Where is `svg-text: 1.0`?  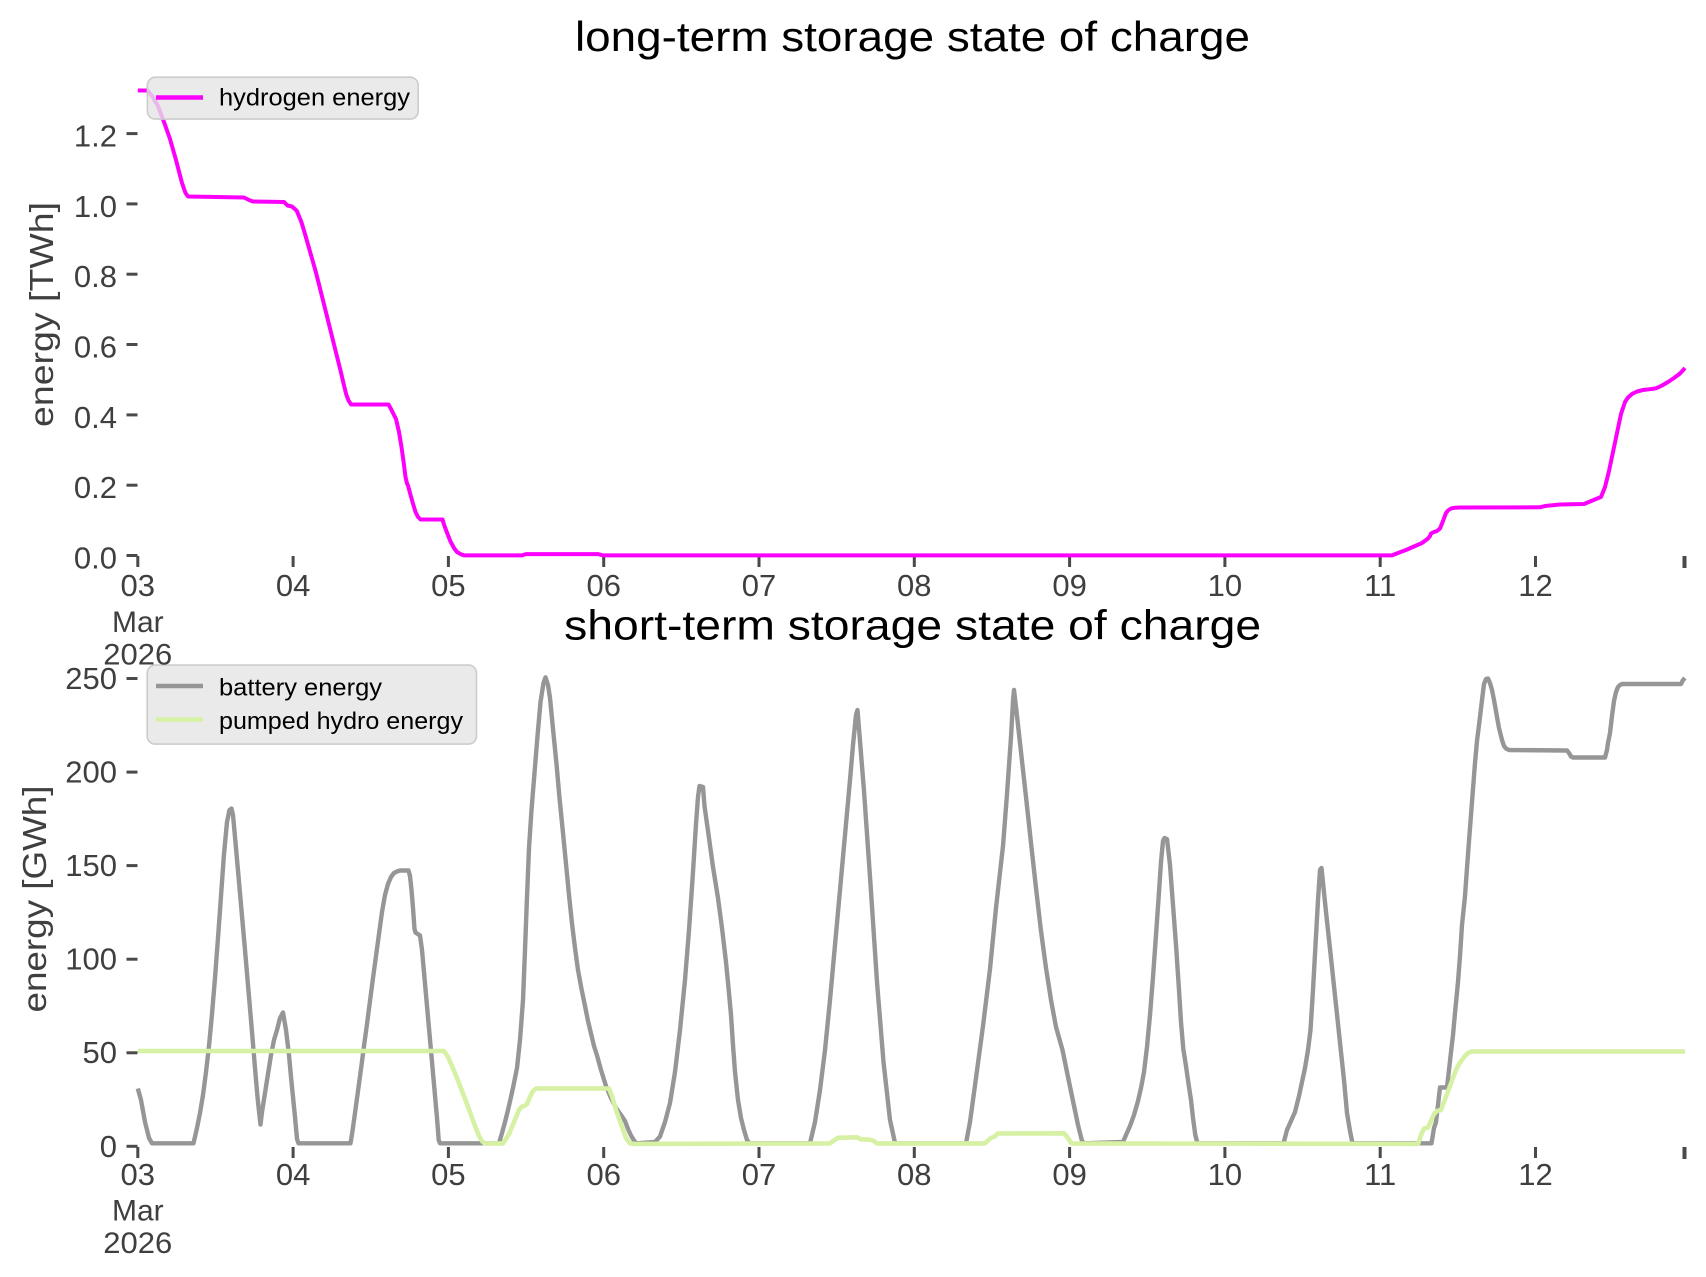 svg-text: 1.0 is located at coordinates (95, 206).